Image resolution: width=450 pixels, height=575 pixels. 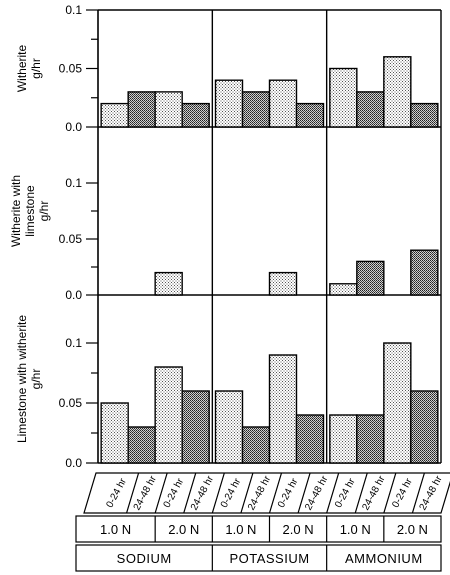 What do you see at coordinates (30, 211) in the screenshot?
I see `panel-label-line: limestone` at bounding box center [30, 211].